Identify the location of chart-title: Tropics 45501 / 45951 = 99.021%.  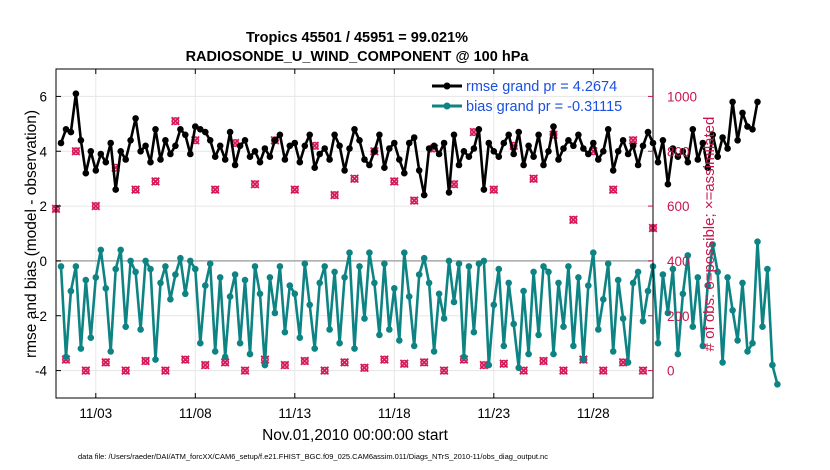
(357, 38).